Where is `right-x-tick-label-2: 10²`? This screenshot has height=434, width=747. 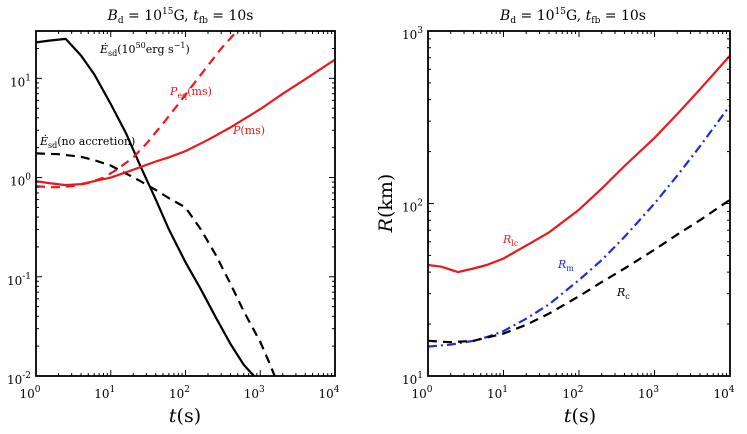
right-x-tick-label-2: 10² is located at coordinates (572, 393).